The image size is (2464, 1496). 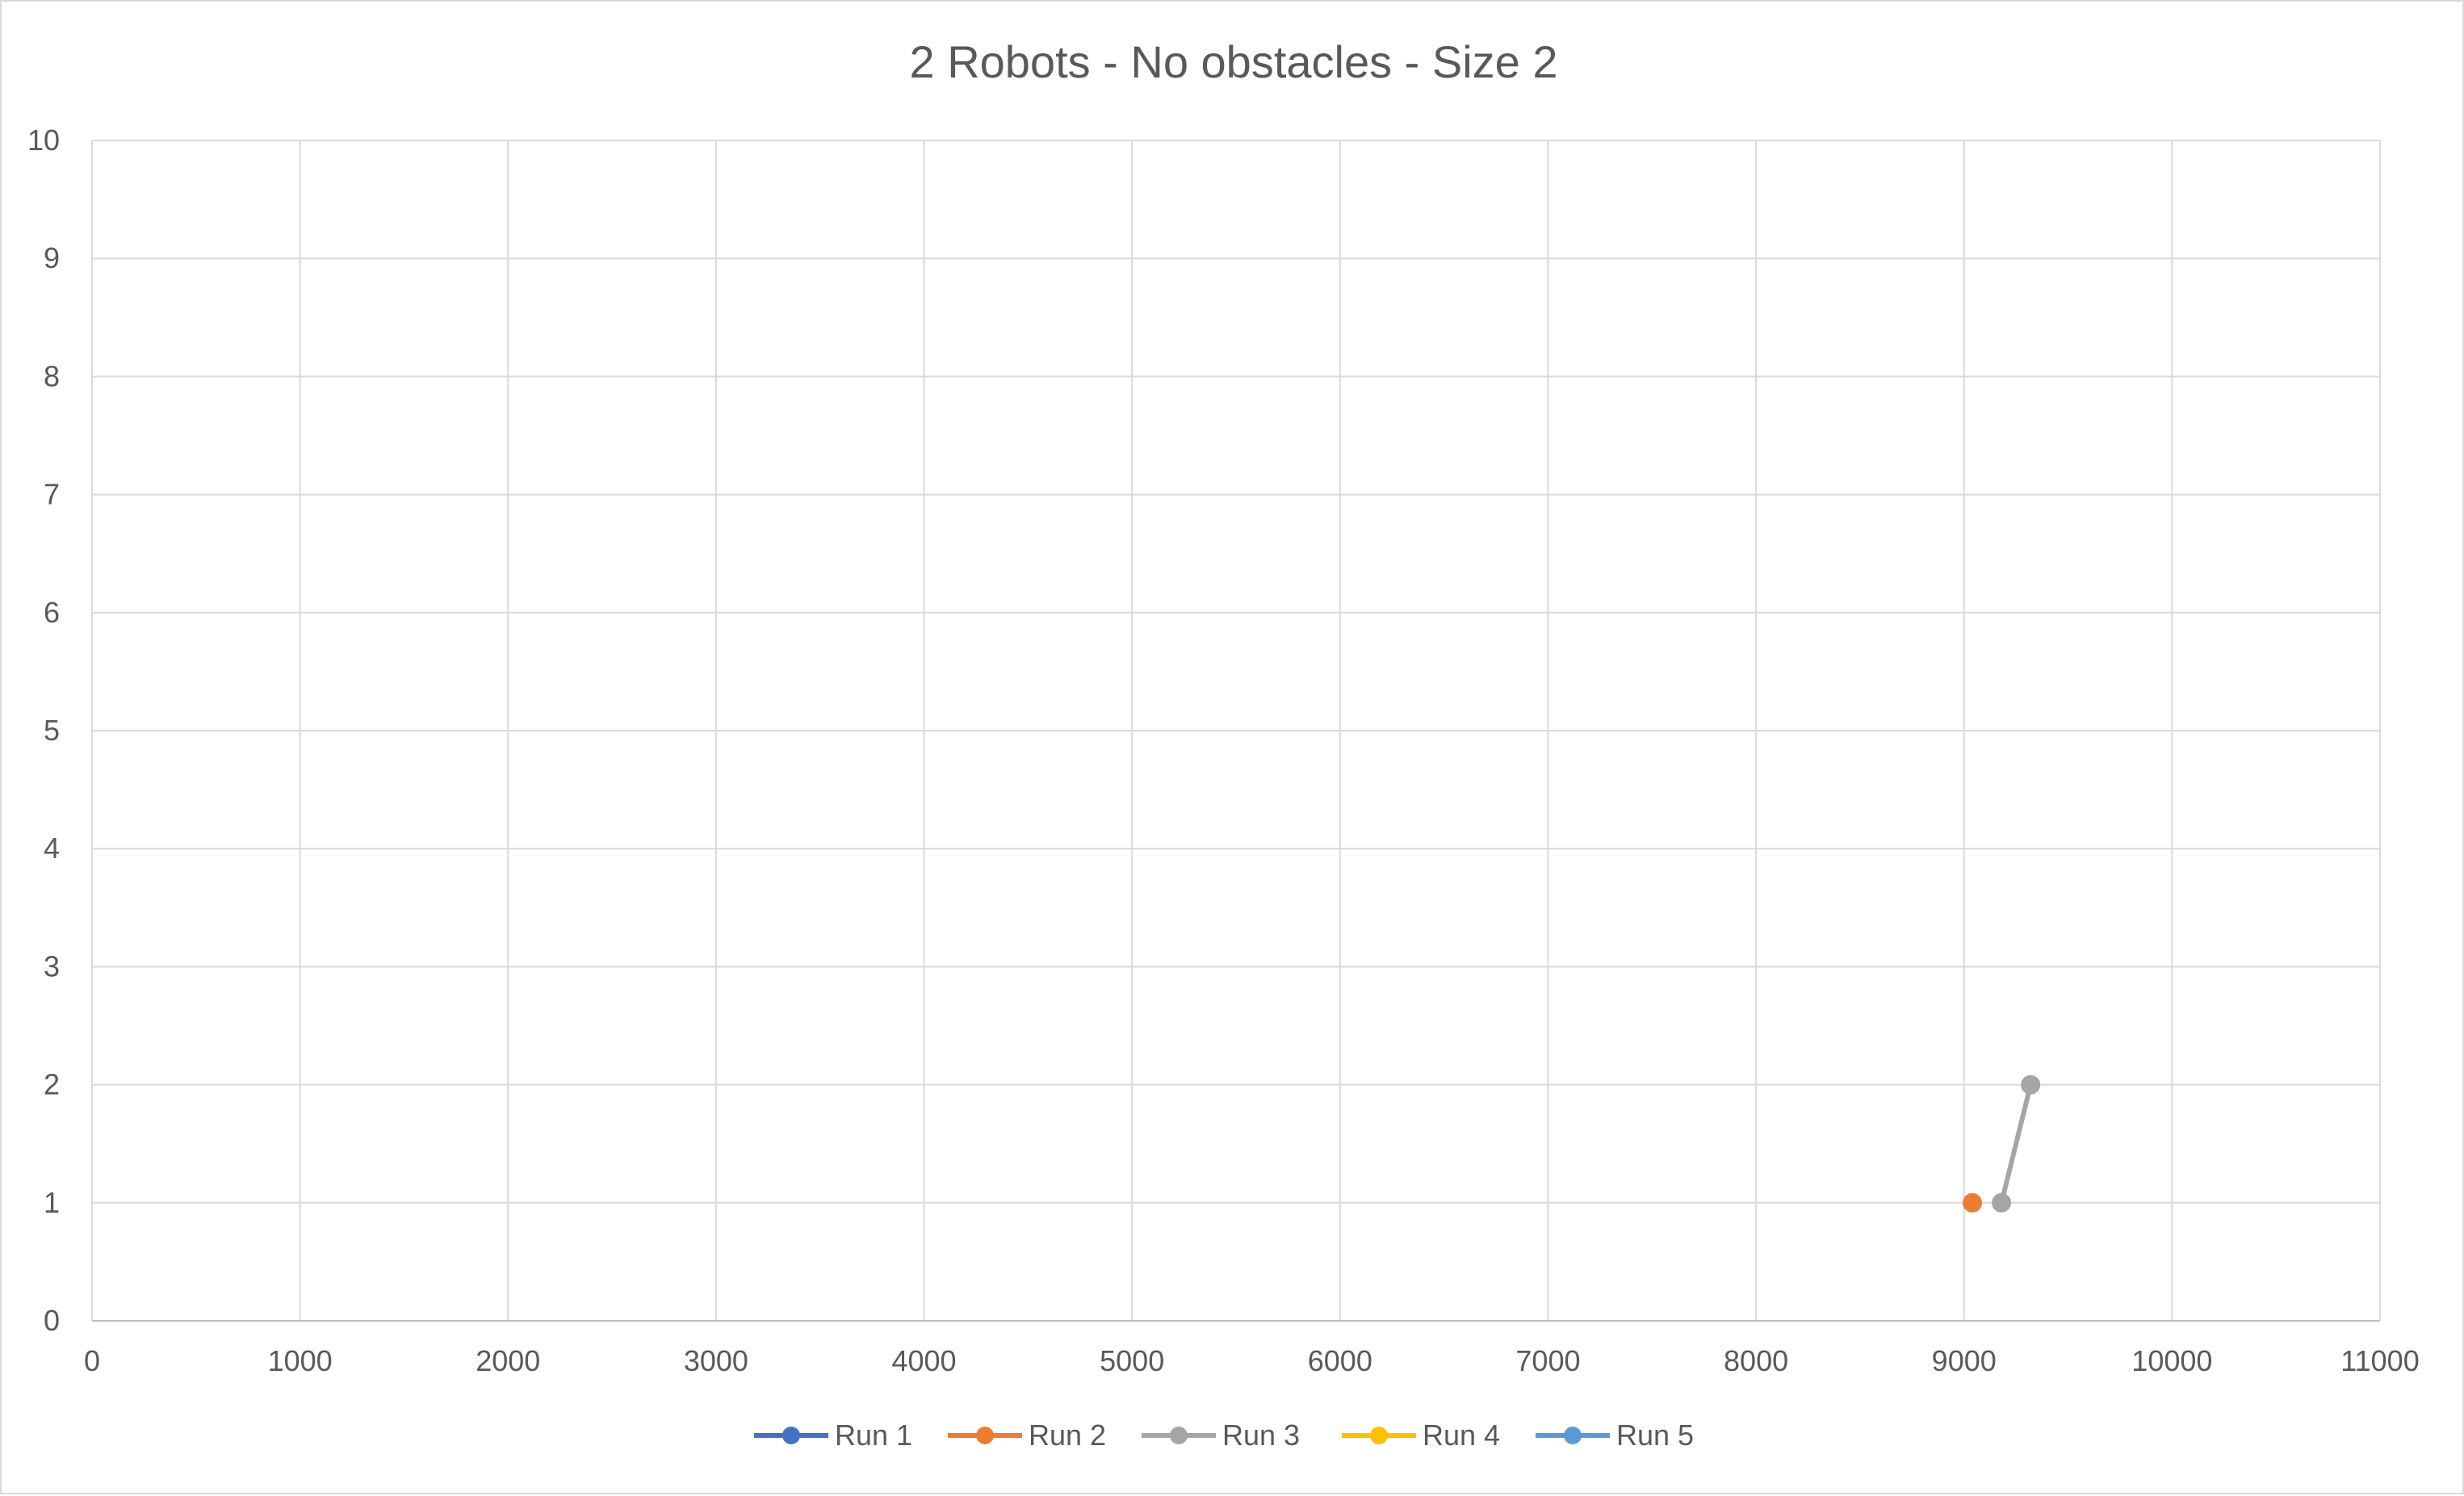 I want to click on x-tick-label: 4000, so click(x=923, y=1360).